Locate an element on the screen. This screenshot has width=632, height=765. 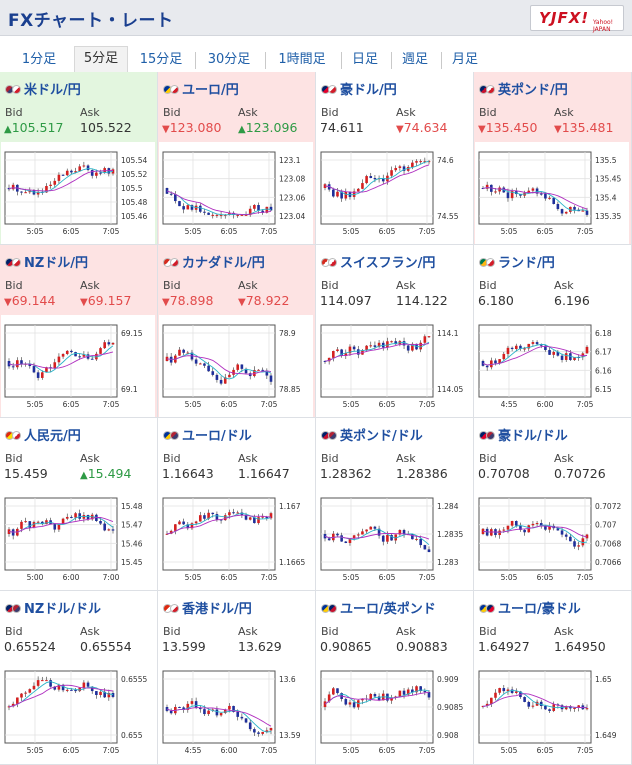
mini-candlestick-chart: 6.18 6.17 6.16 6.15 4:55 6:00 7:05 is located at coordinates (552, 366).